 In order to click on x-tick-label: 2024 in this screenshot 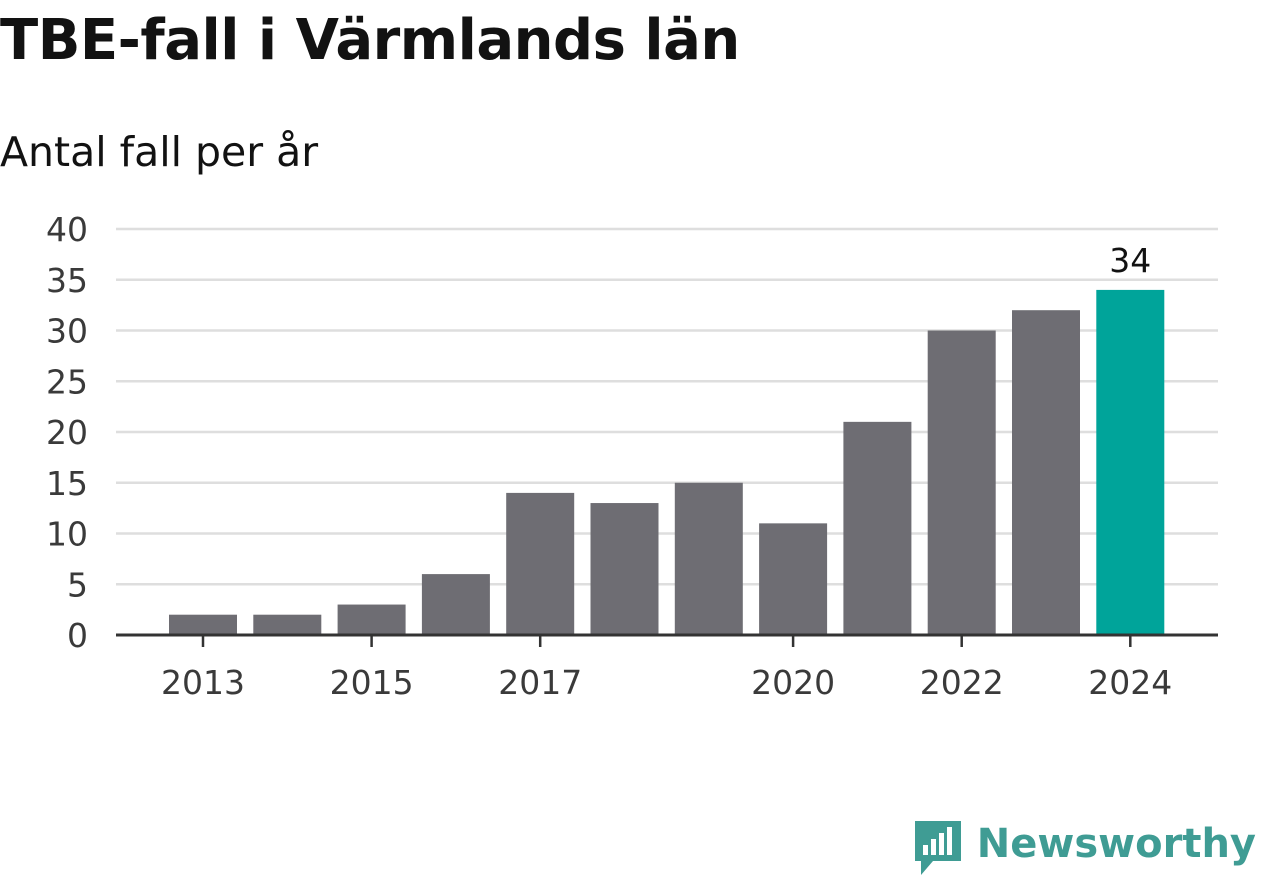, I will do `click(1130, 682)`.